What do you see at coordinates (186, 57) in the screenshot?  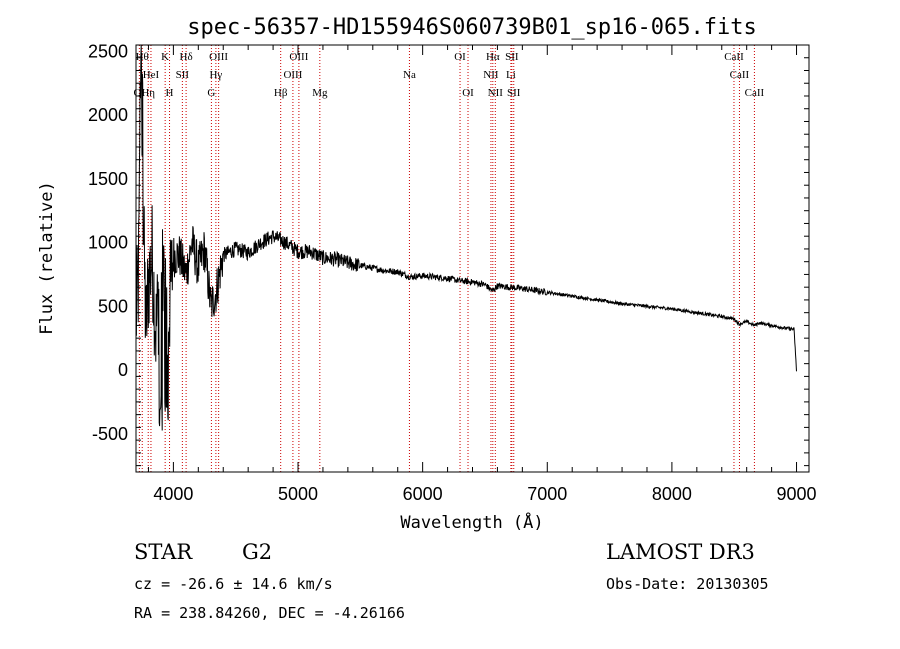 I see `line-label-7: Hδ` at bounding box center [186, 57].